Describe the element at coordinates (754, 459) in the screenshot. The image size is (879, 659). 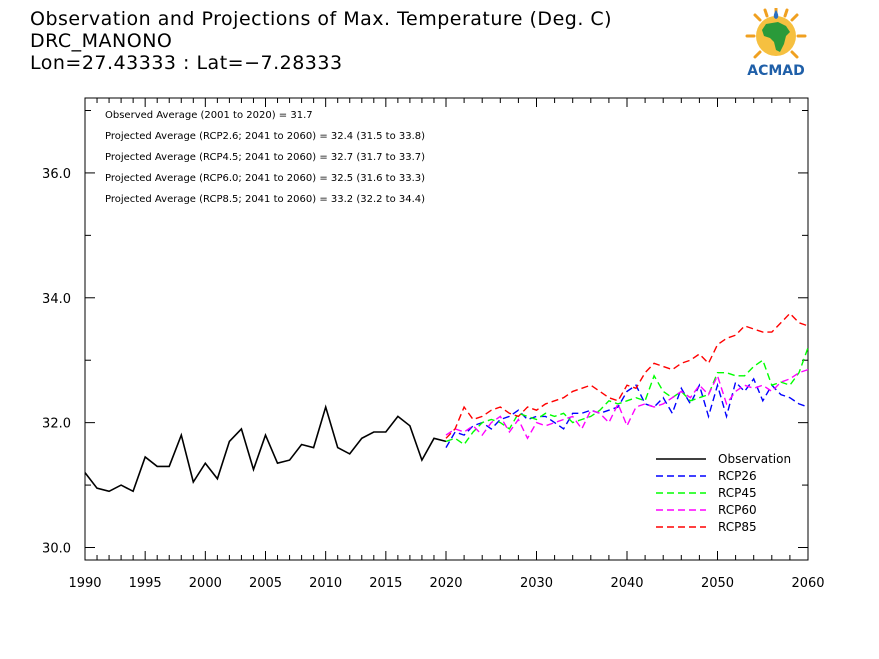
I see `legend-label-observation: Observation` at that location.